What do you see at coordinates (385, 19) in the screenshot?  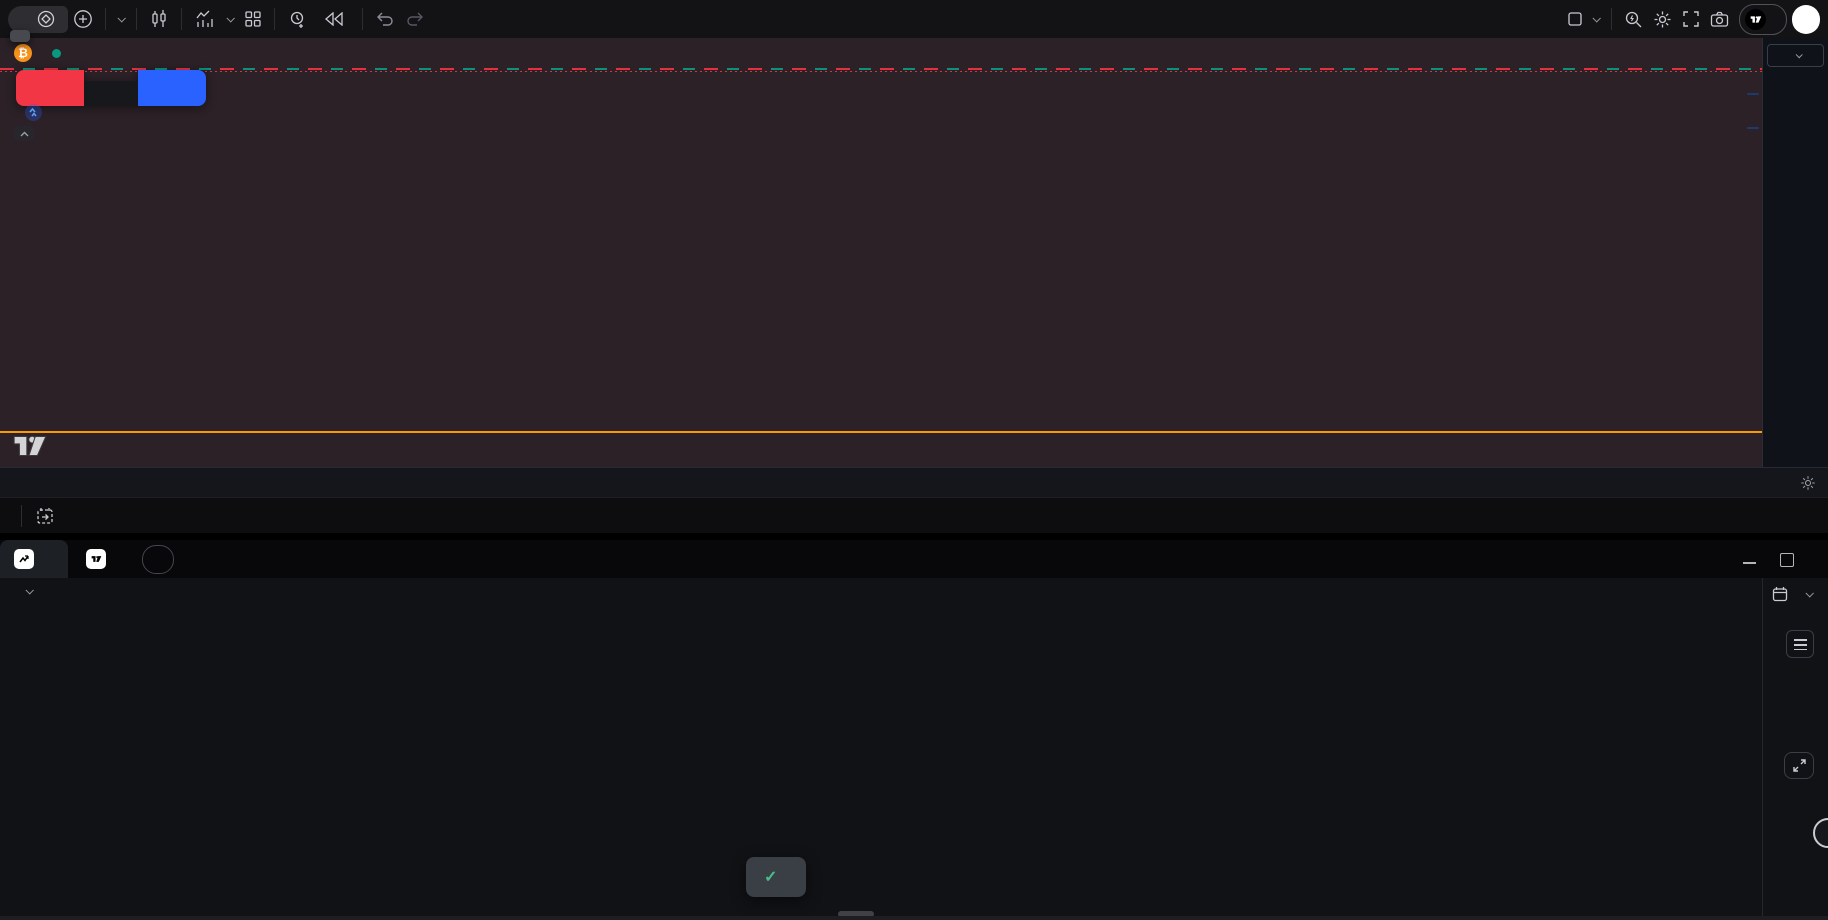 I see `undo-icon` at bounding box center [385, 19].